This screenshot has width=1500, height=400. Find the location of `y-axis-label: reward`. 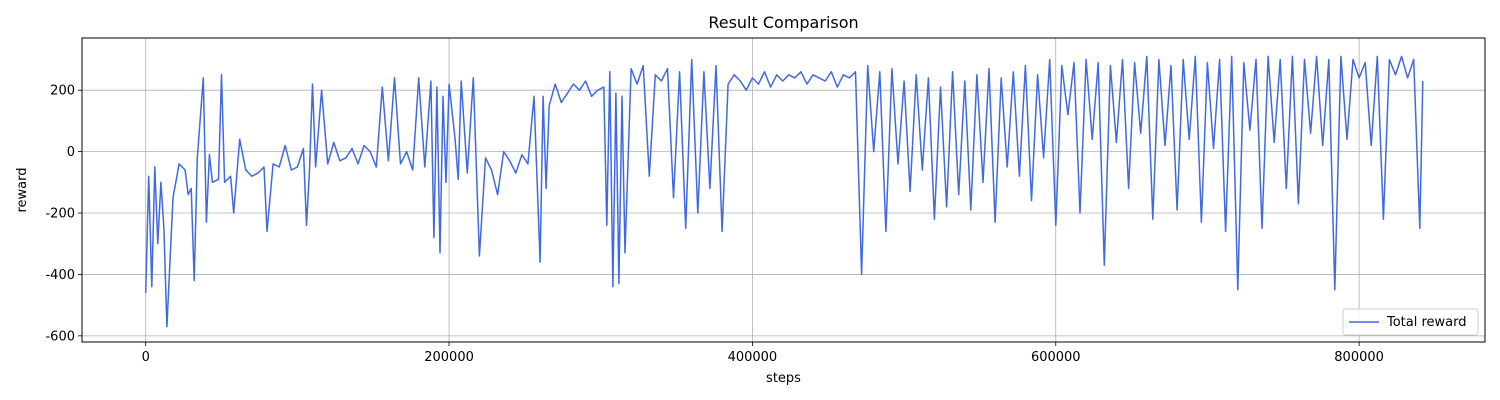

y-axis-label: reward is located at coordinates (22, 189).